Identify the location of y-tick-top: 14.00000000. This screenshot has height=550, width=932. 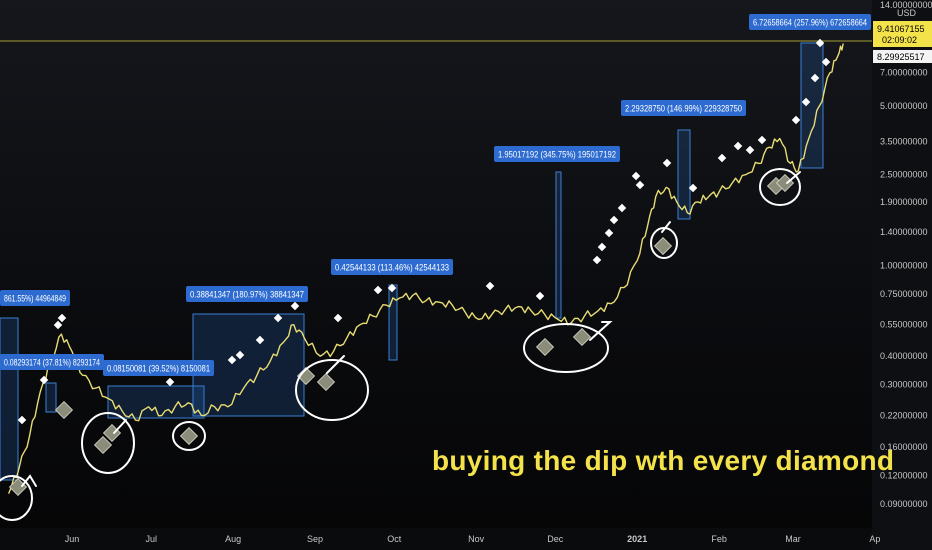
(906, 5).